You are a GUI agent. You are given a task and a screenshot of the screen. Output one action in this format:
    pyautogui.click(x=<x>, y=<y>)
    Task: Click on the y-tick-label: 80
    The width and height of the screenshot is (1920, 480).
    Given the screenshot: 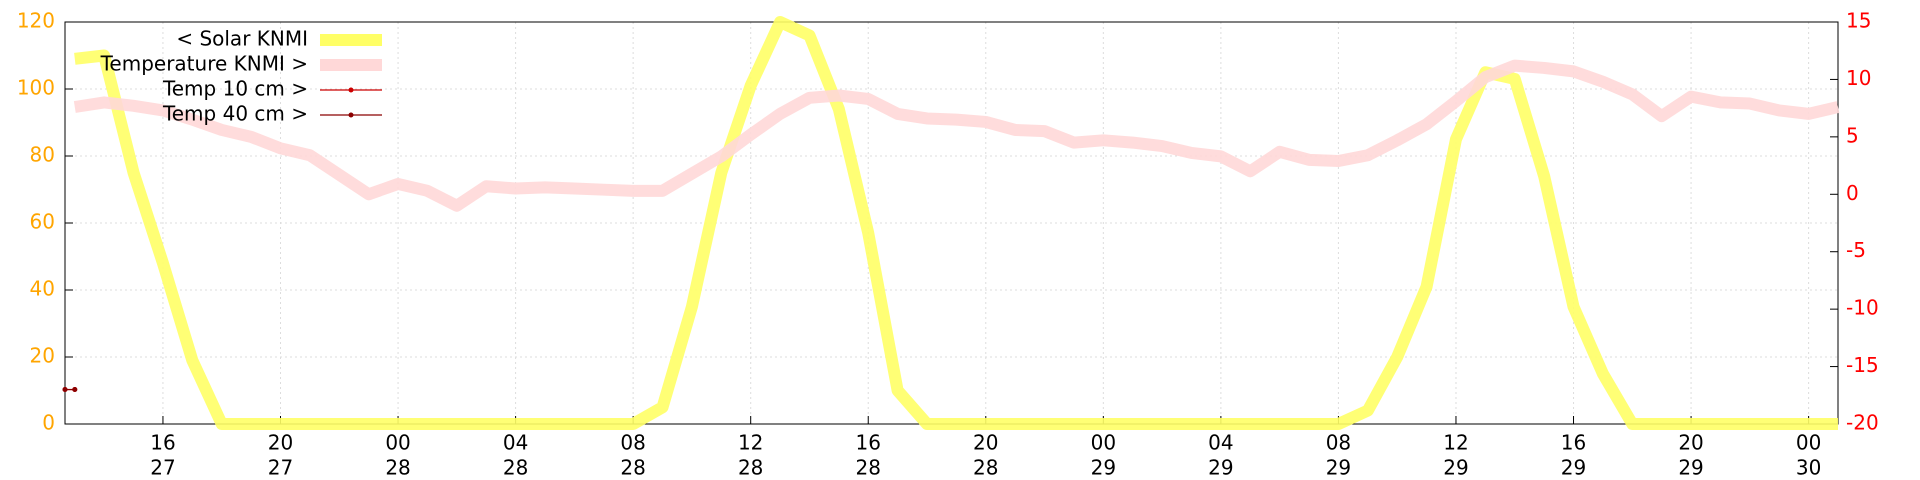 What is the action you would take?
    pyautogui.click(x=42, y=155)
    